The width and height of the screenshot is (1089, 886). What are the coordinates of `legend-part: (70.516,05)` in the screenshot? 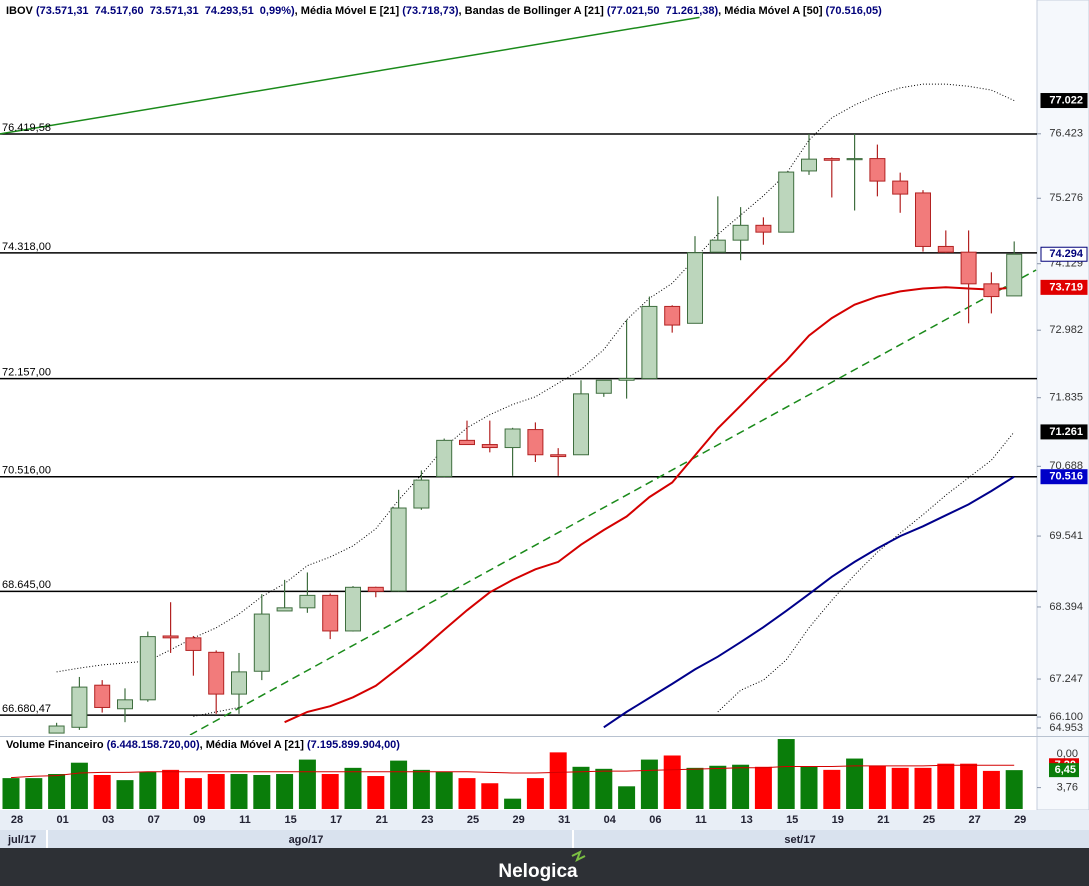 It's located at (854, 11).